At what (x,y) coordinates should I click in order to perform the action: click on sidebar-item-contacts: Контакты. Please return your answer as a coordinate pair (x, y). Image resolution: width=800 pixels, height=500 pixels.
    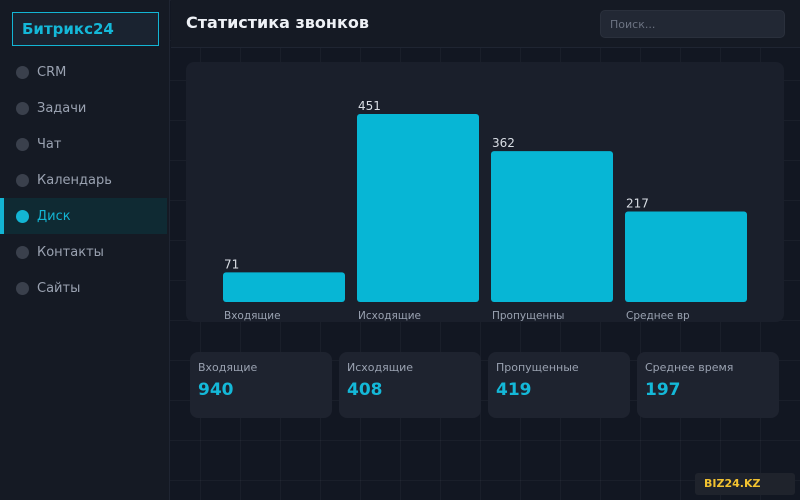
    Looking at the image, I should click on (85, 252).